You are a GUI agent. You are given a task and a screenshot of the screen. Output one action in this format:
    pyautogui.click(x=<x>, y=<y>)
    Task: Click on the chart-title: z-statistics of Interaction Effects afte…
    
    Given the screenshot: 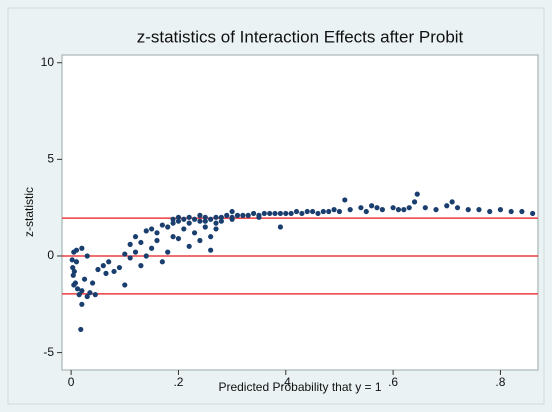 What is the action you would take?
    pyautogui.click(x=300, y=36)
    